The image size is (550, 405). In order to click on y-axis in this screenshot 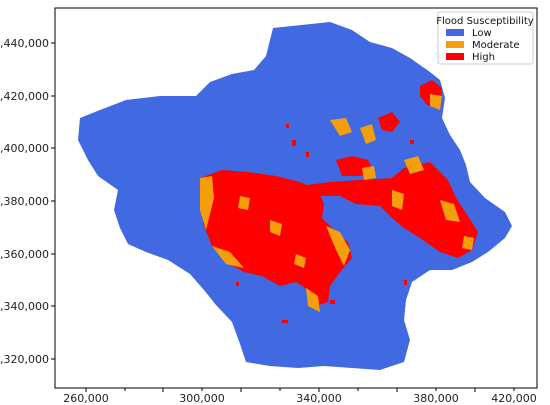, I will do `click(53, 201)`.